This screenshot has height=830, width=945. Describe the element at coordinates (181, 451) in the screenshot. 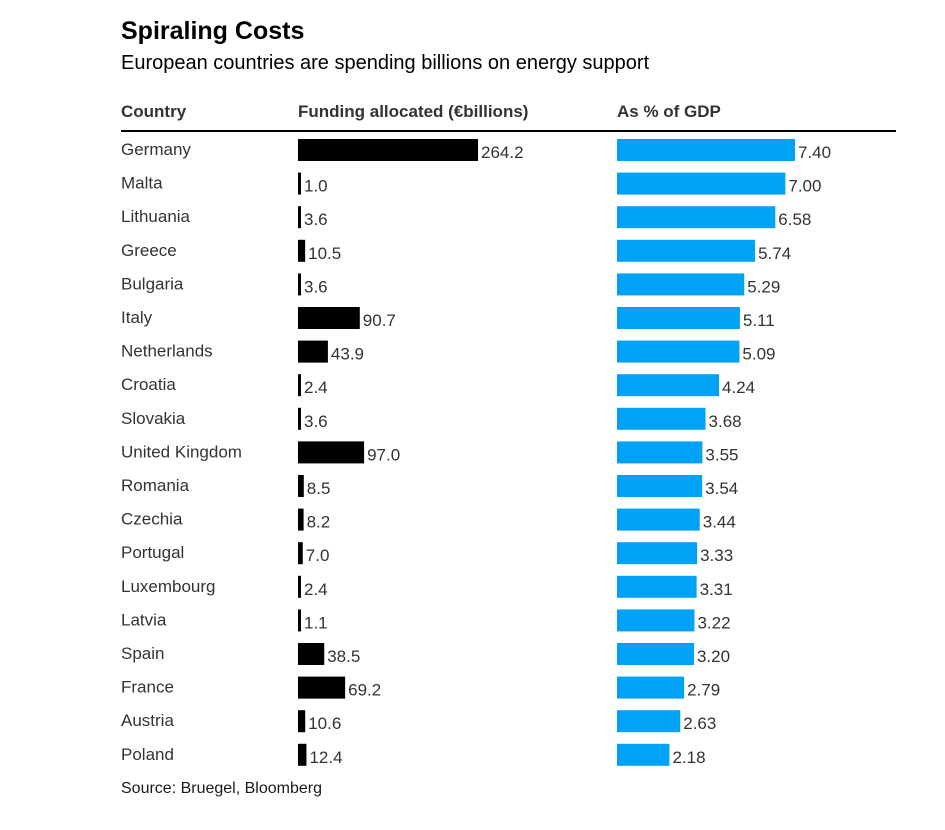

I see `country-label: United Kingdom` at that location.